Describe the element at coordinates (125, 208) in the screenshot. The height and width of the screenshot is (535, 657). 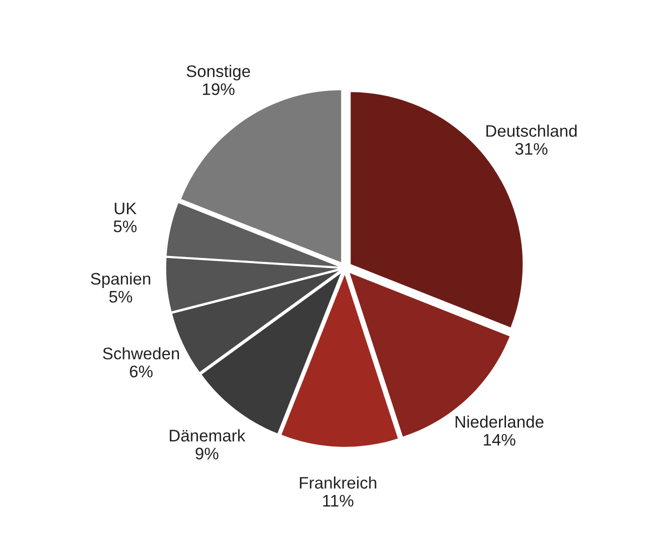
I see `slice-label: UK` at that location.